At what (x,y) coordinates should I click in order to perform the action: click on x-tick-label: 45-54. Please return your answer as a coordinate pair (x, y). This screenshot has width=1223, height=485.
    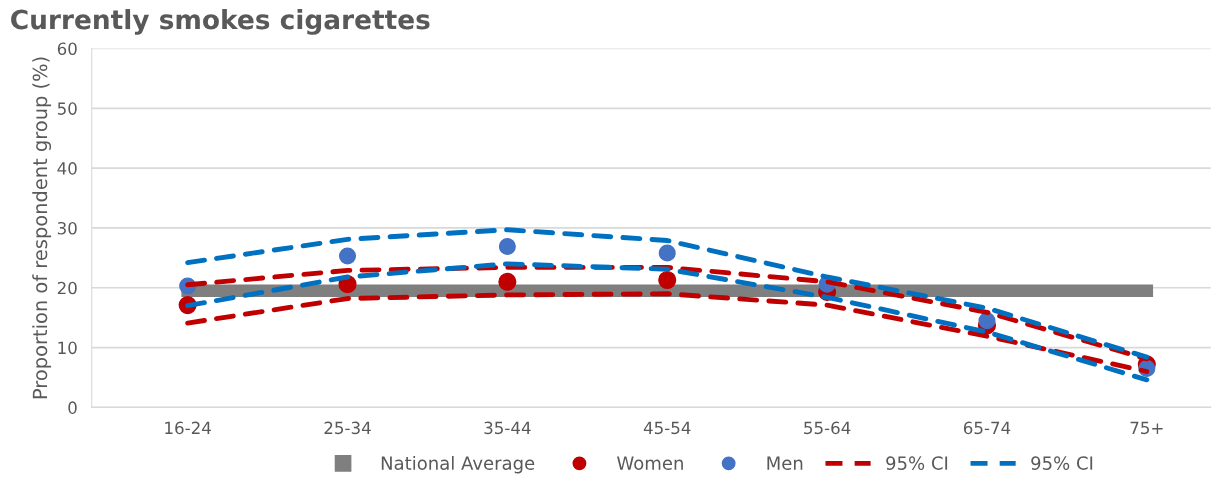
    Looking at the image, I should click on (667, 428).